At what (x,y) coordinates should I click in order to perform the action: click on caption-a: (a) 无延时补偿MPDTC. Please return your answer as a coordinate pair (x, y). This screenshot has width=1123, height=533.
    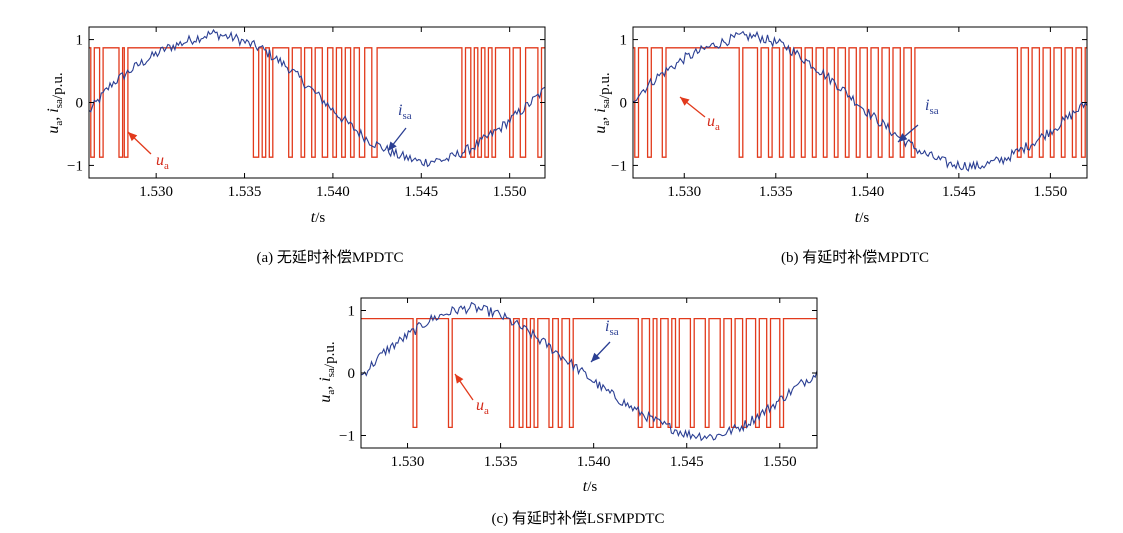
    Looking at the image, I should click on (329, 257).